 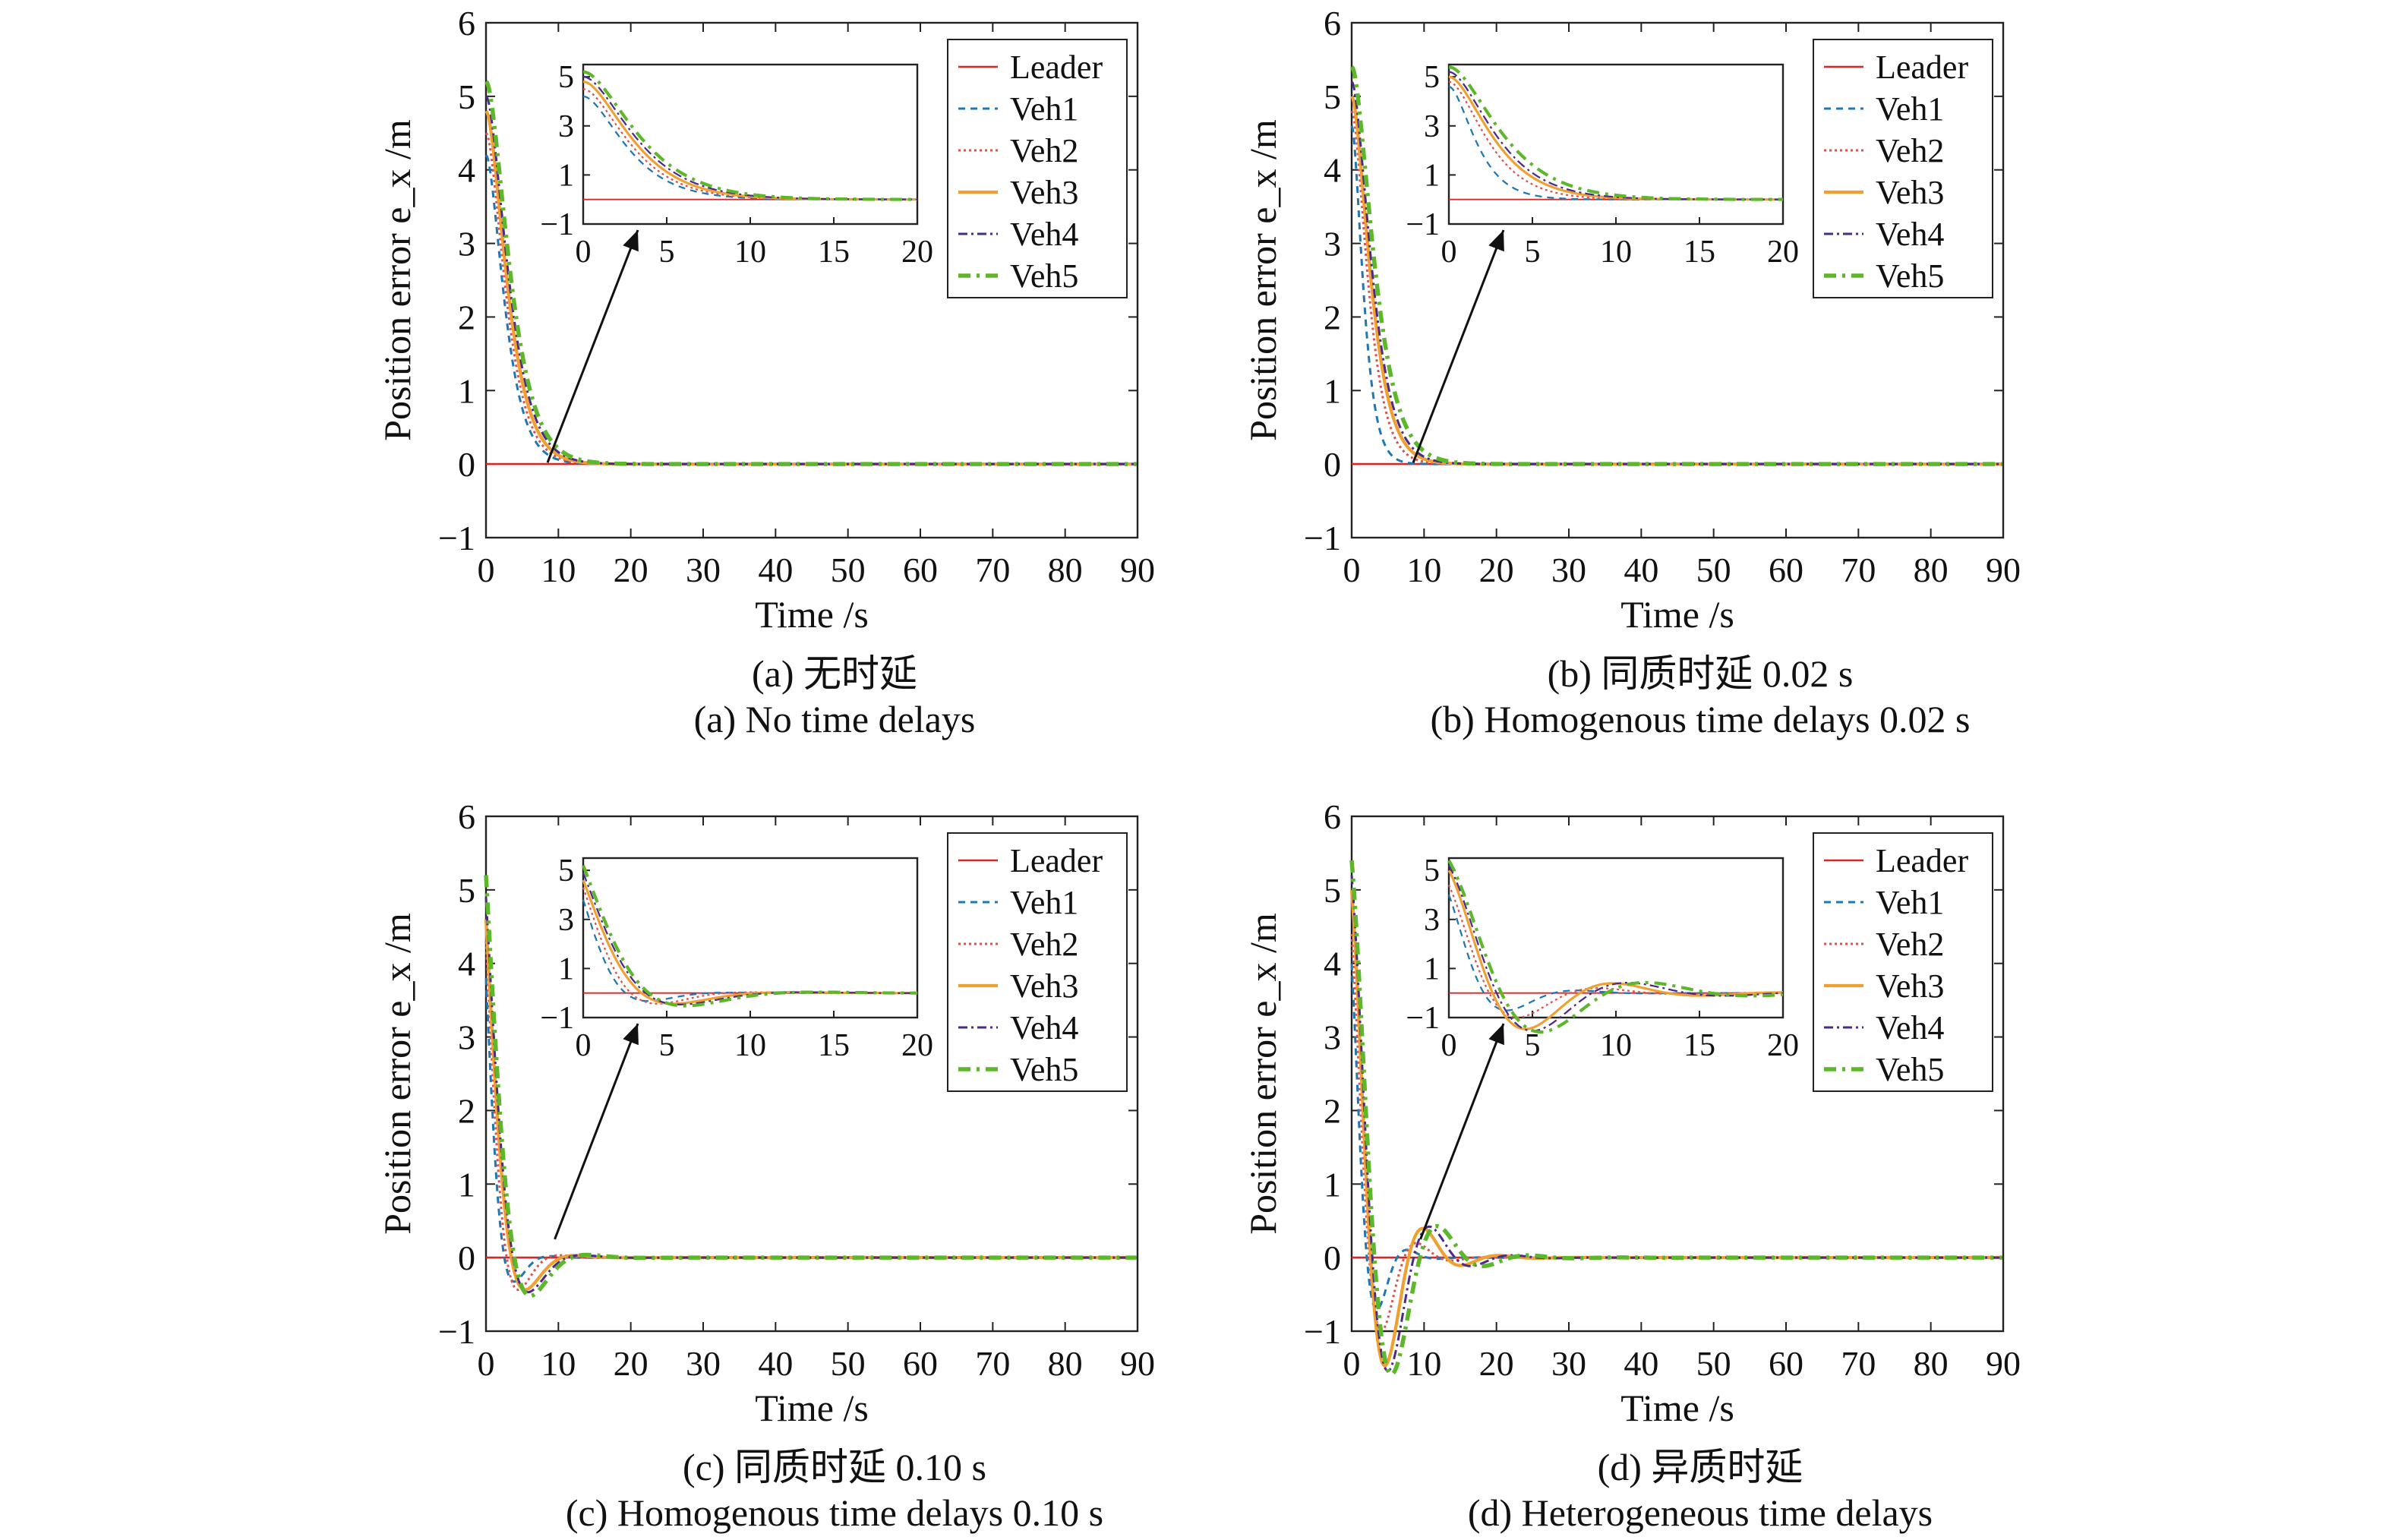 I want to click on inset-series-line-veh5, so click(x=1615, y=133).